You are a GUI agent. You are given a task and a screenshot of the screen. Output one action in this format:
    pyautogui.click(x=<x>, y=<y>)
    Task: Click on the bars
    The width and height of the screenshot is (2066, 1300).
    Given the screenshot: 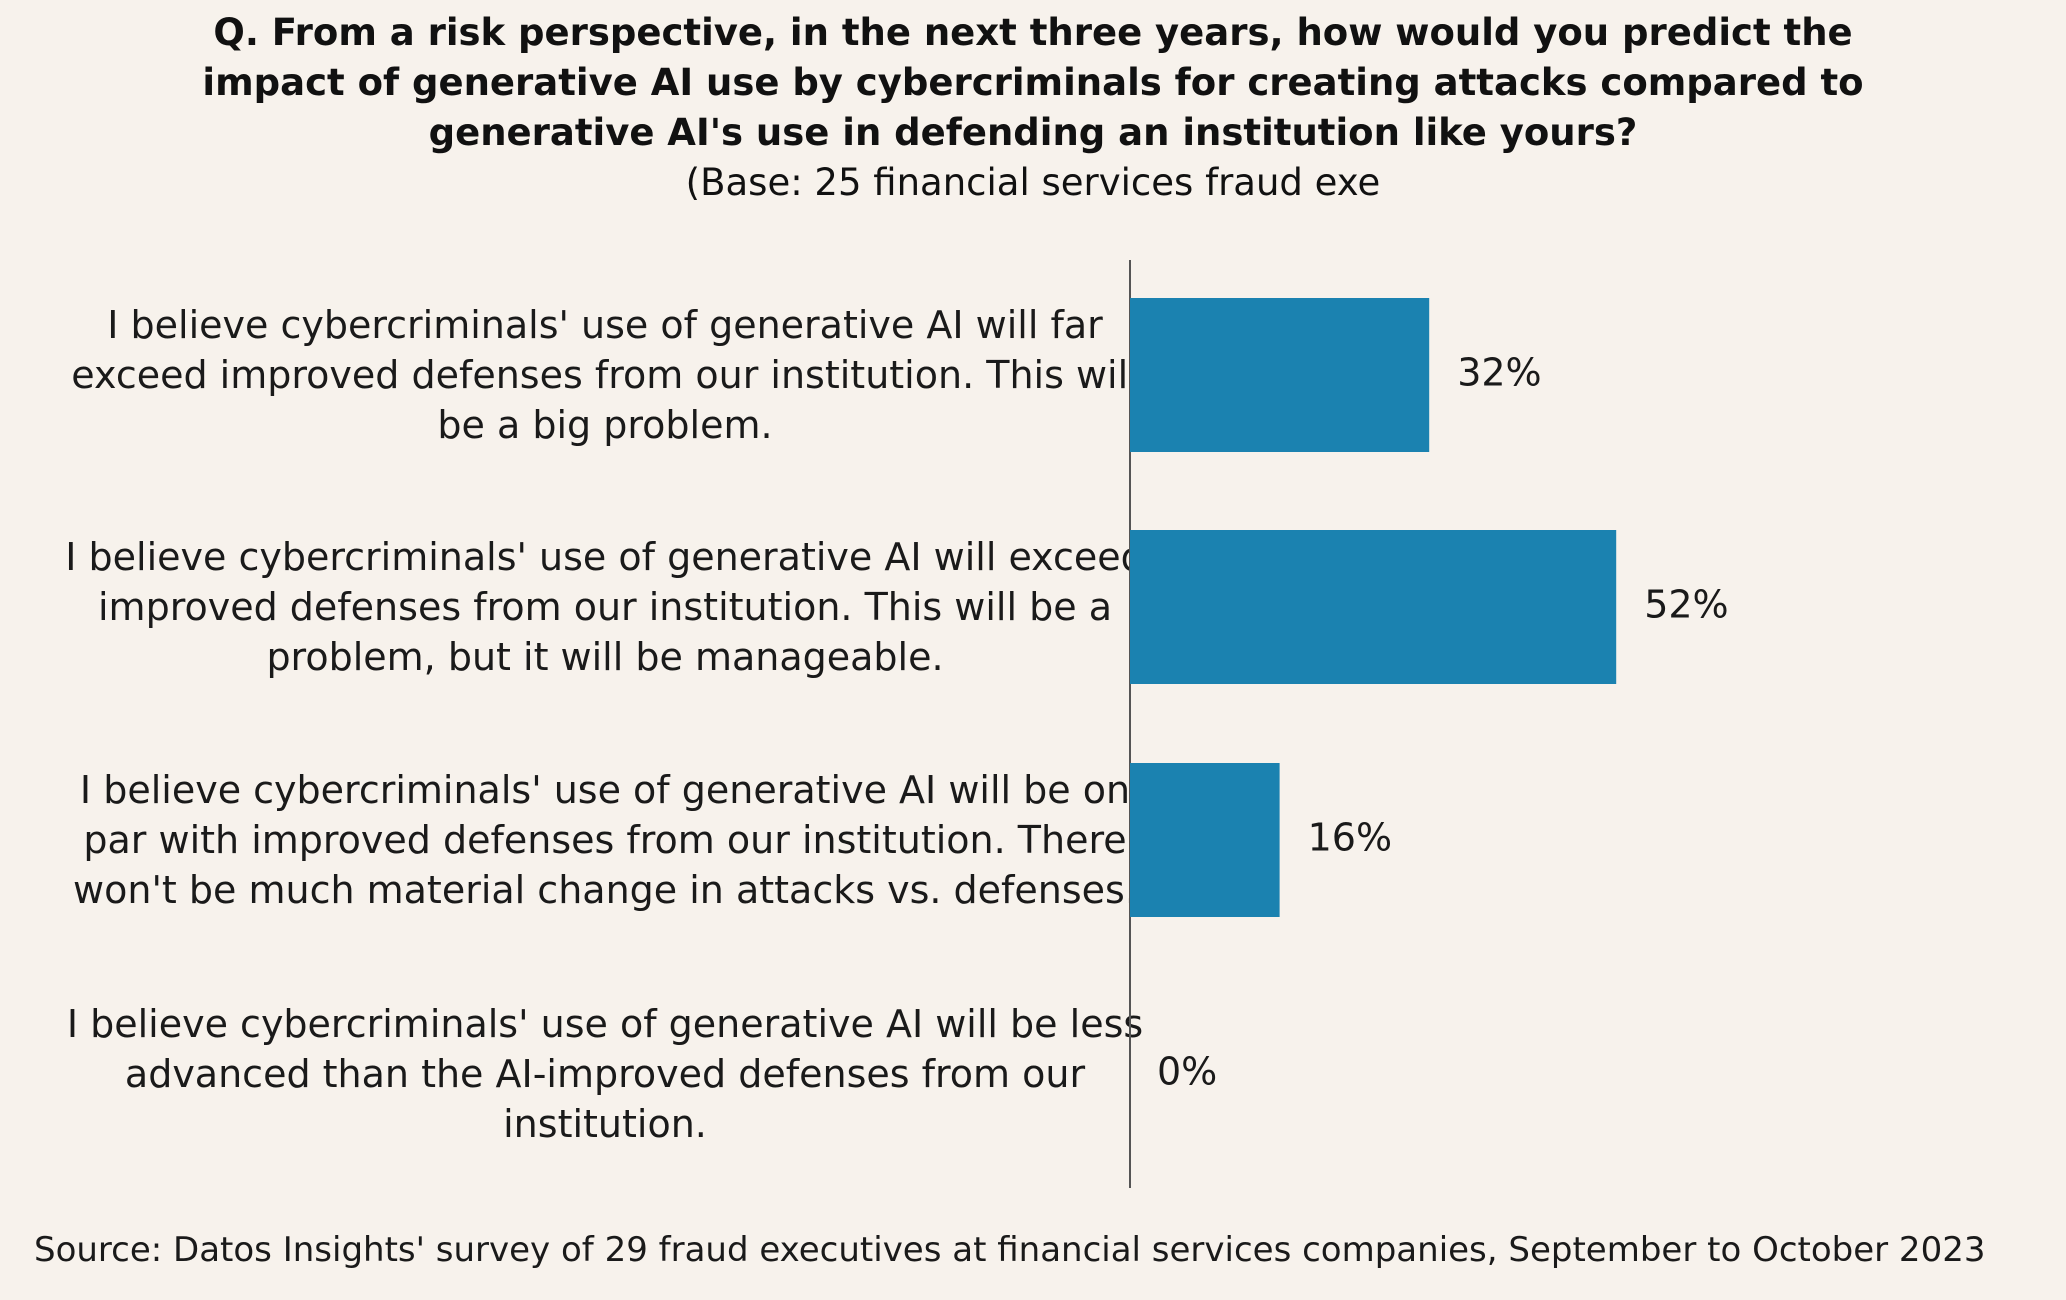 What is the action you would take?
    pyautogui.click(x=1373, y=607)
    